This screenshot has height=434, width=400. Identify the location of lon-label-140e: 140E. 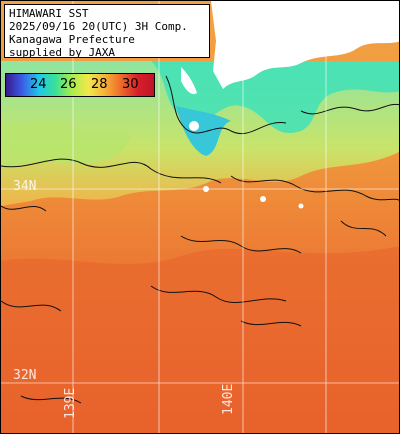
(228, 399).